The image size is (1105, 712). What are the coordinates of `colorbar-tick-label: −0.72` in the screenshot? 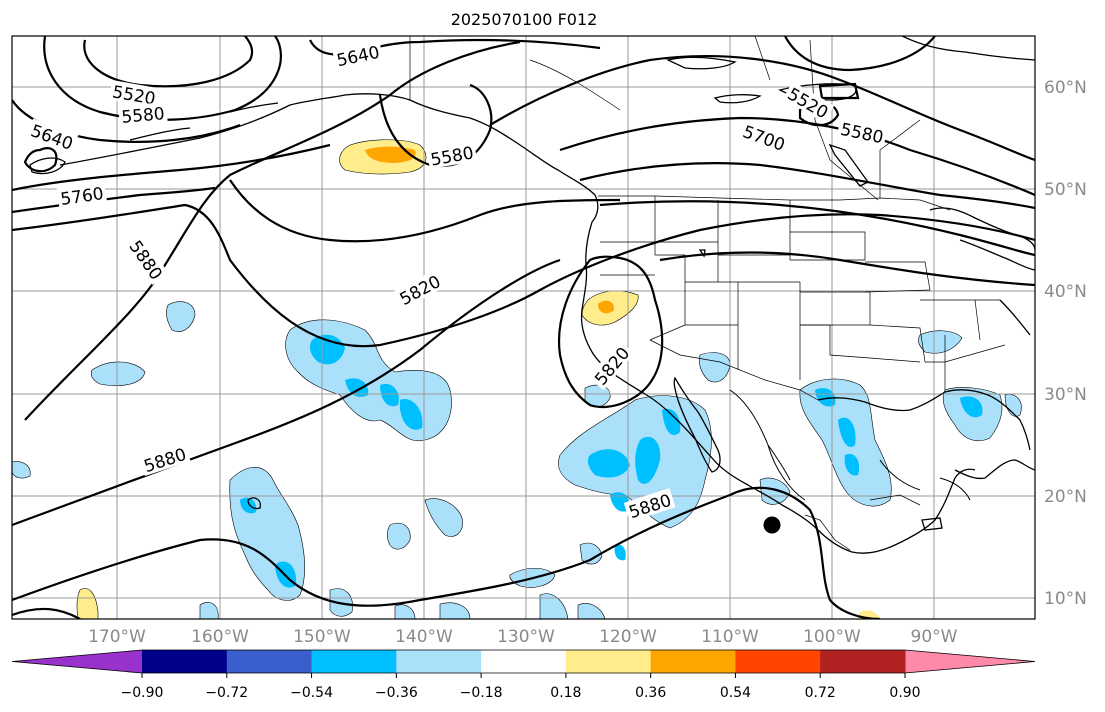 It's located at (226, 693).